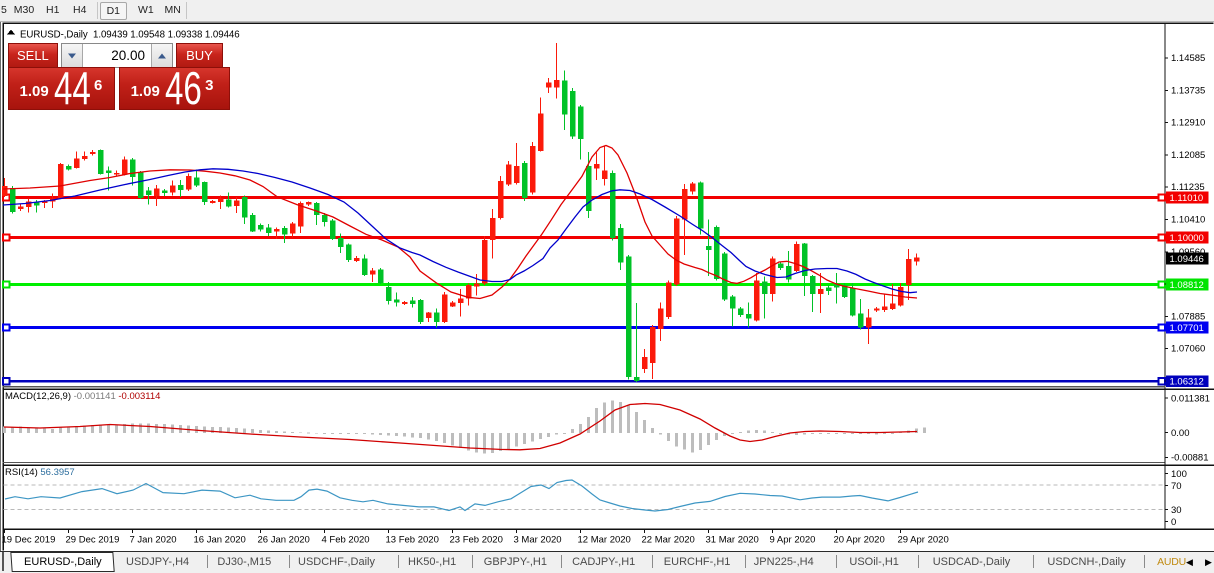  What do you see at coordinates (604, 540) in the screenshot?
I see `svg-text: 12 Mar 2020` at bounding box center [604, 540].